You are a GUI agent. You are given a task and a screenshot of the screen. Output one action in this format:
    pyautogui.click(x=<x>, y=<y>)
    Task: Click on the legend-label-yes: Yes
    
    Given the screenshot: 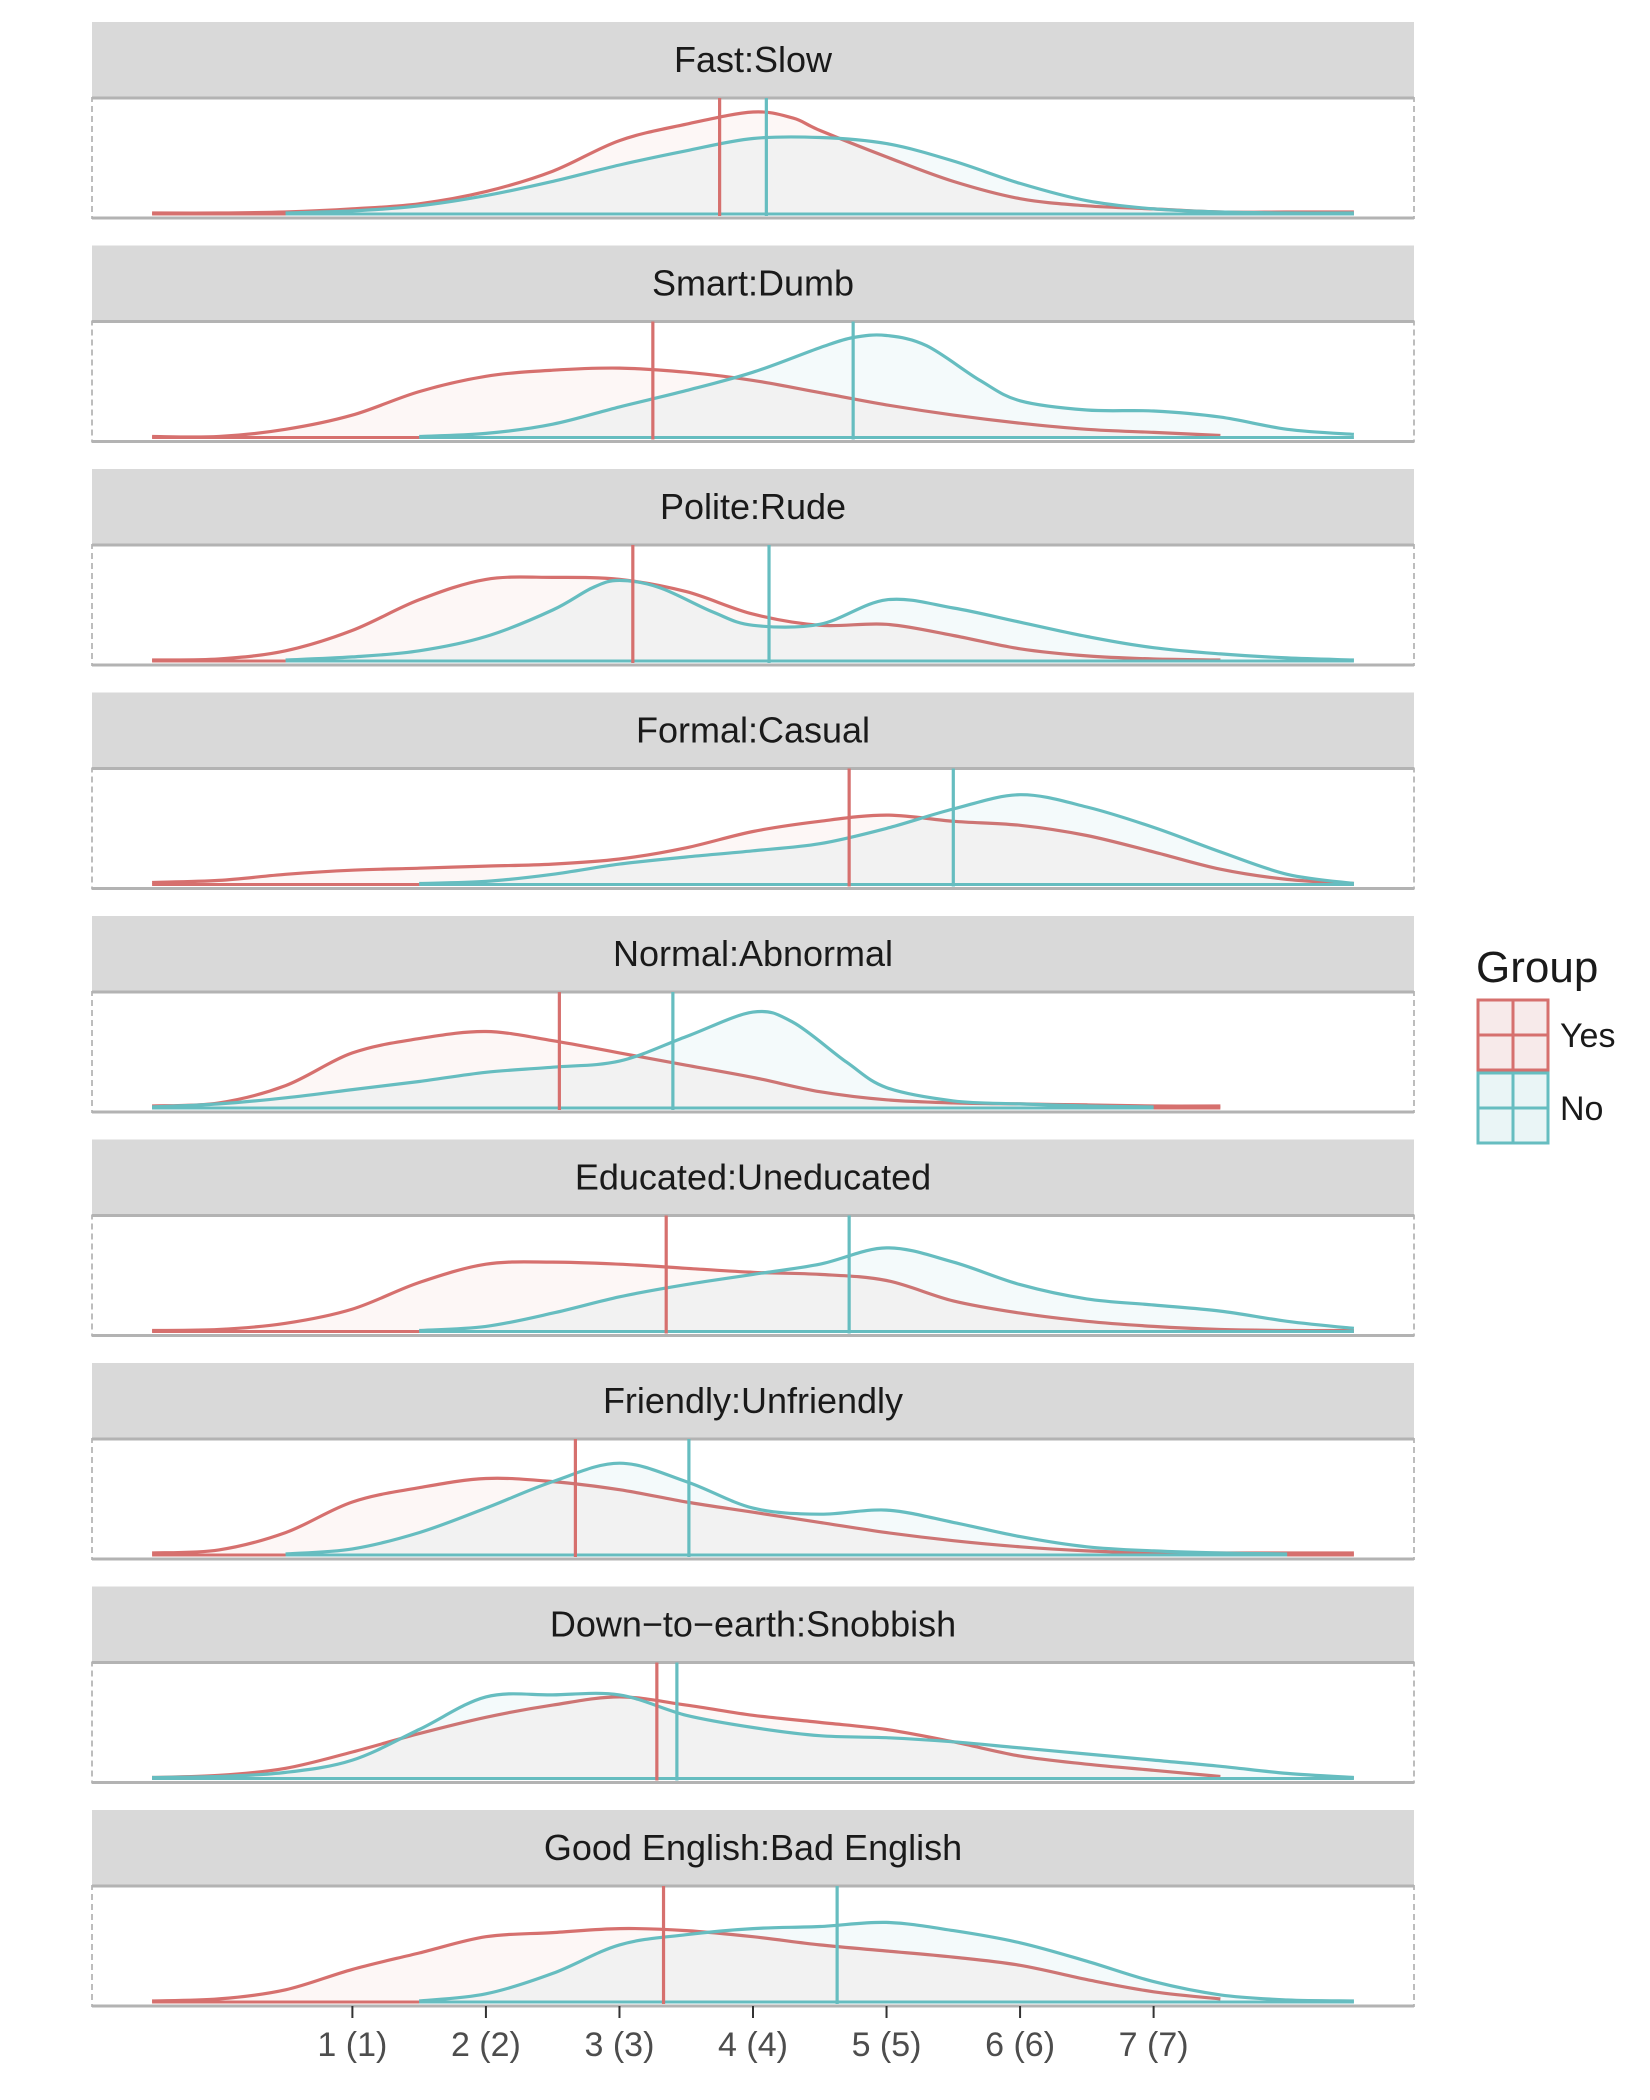 What is the action you would take?
    pyautogui.click(x=1587, y=1036)
    